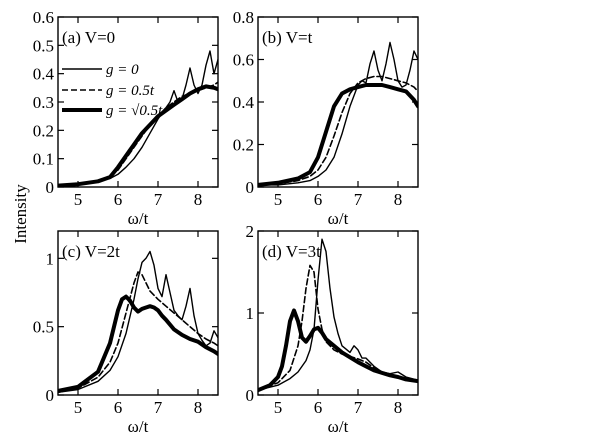  I want to click on y-tick-label: 0.8, so click(243, 17).